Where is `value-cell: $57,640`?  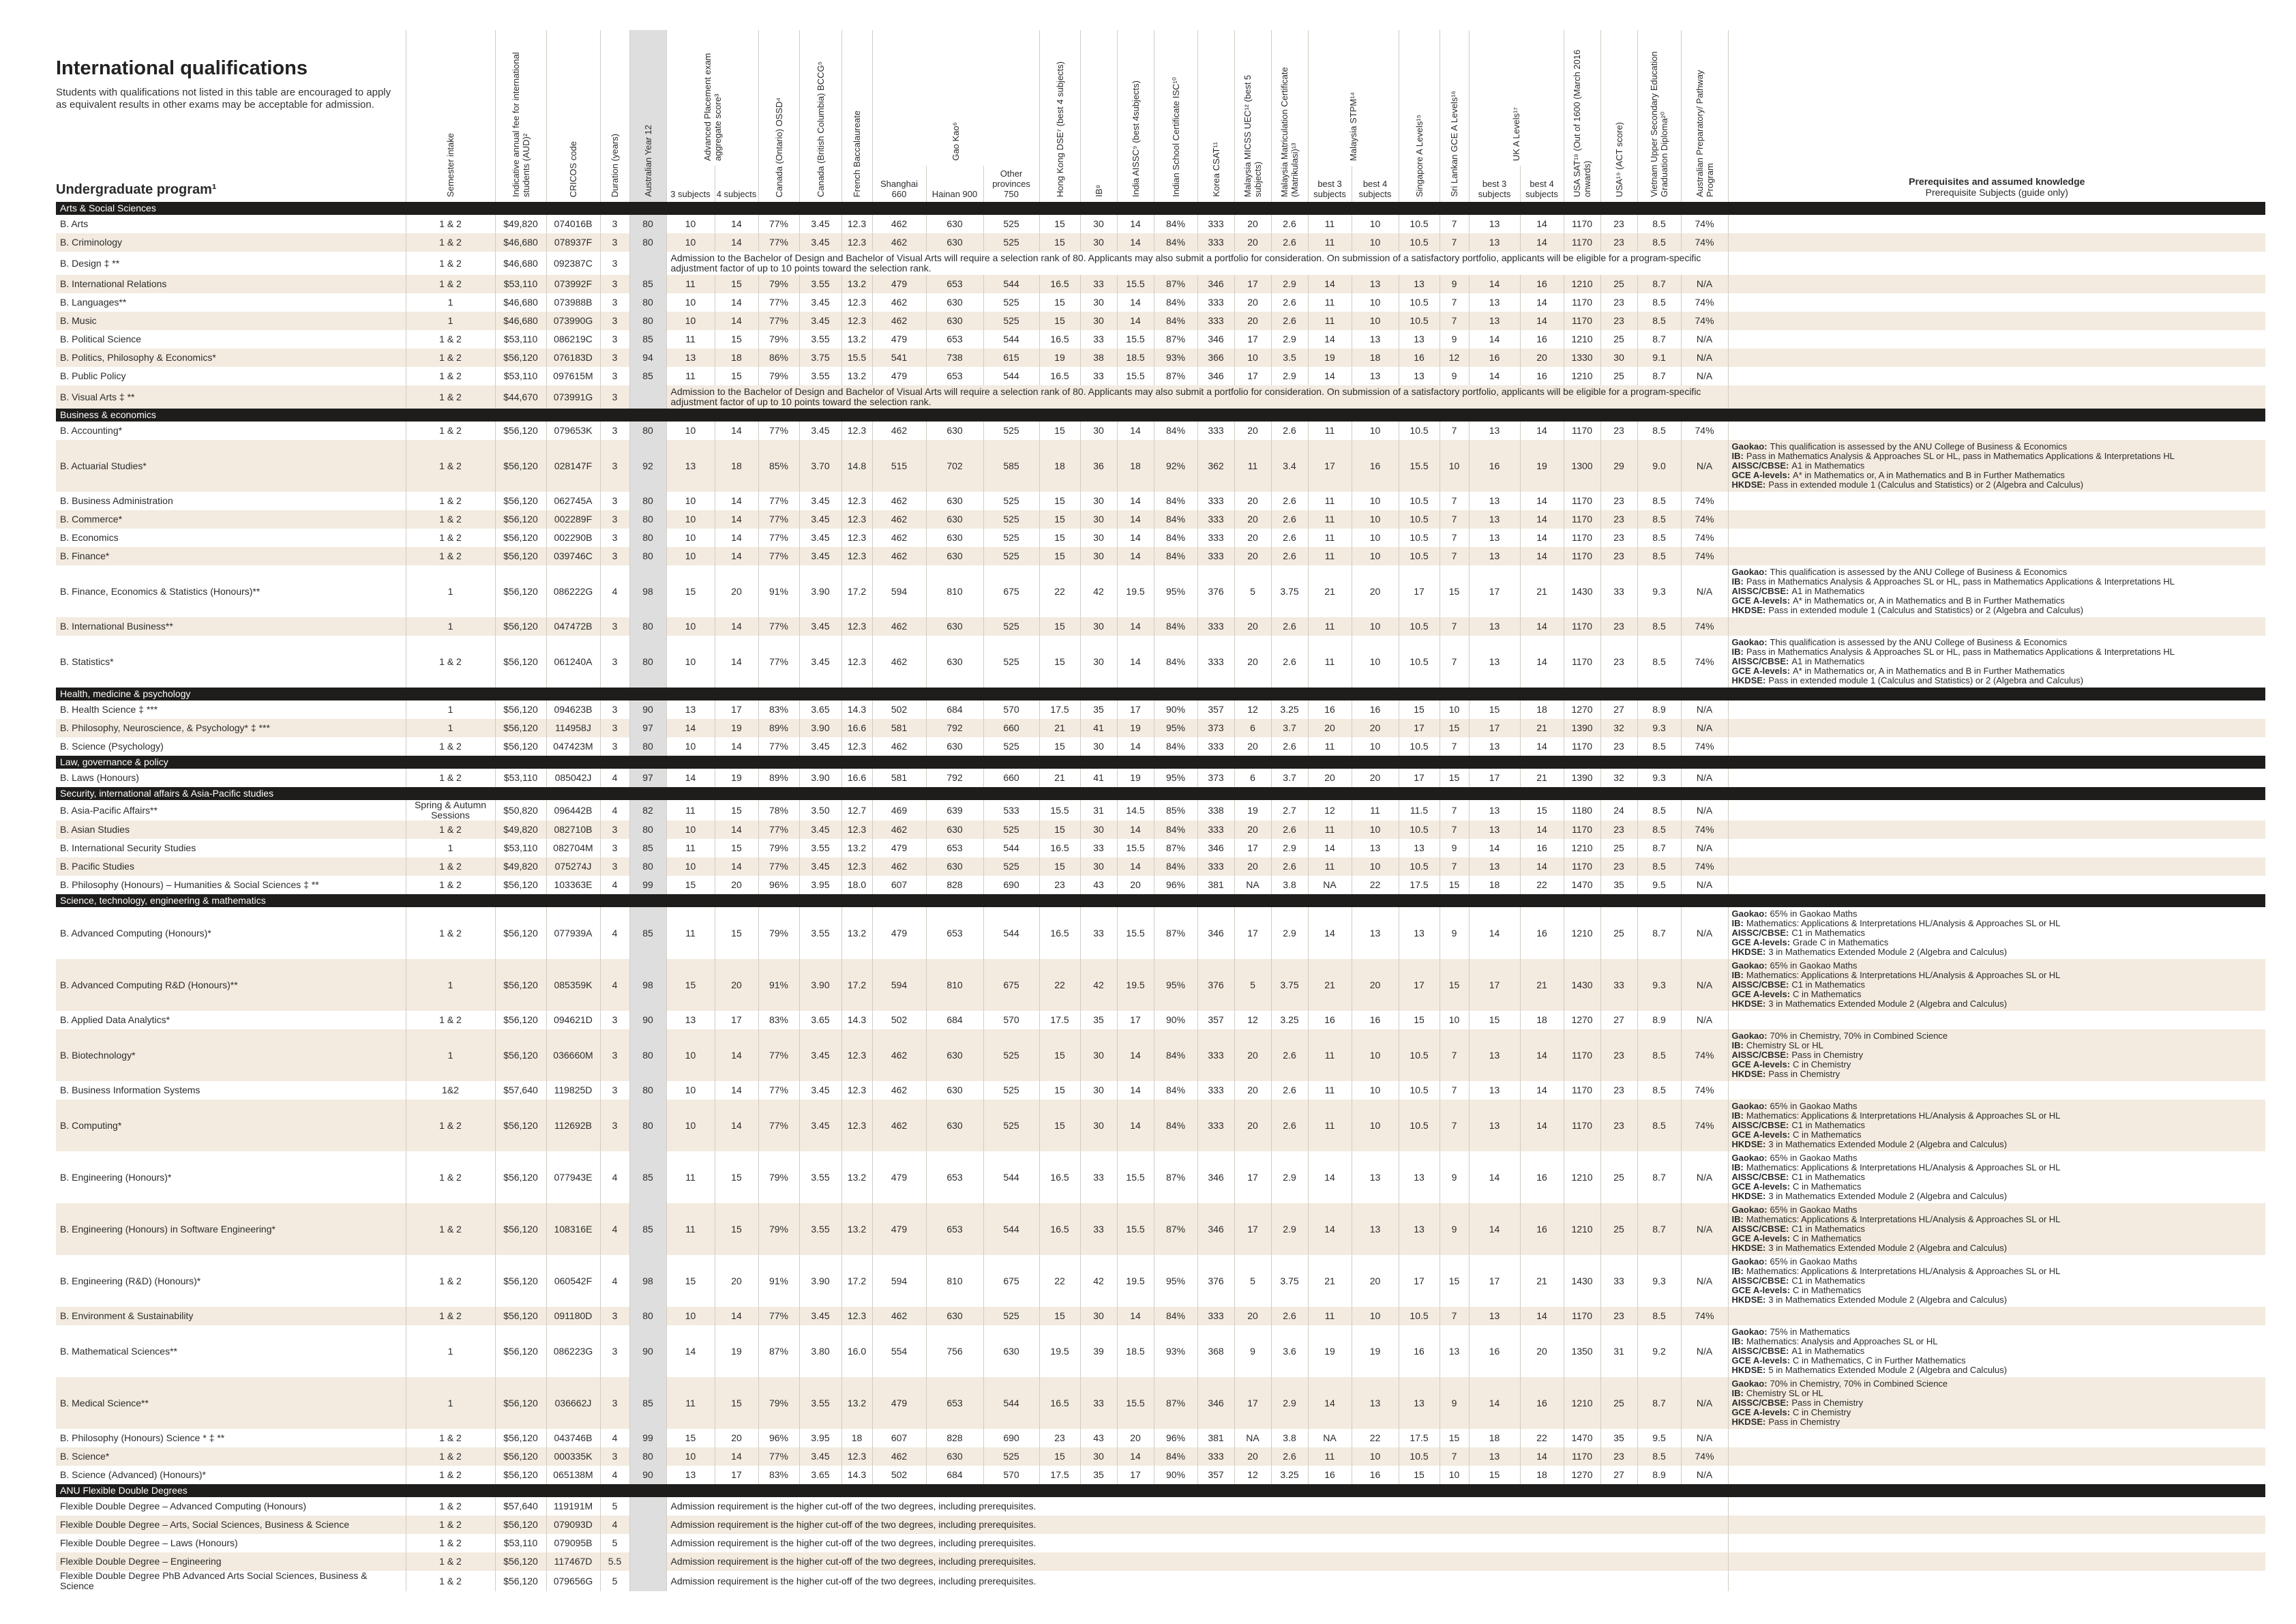
value-cell: $57,640 is located at coordinates (520, 1506).